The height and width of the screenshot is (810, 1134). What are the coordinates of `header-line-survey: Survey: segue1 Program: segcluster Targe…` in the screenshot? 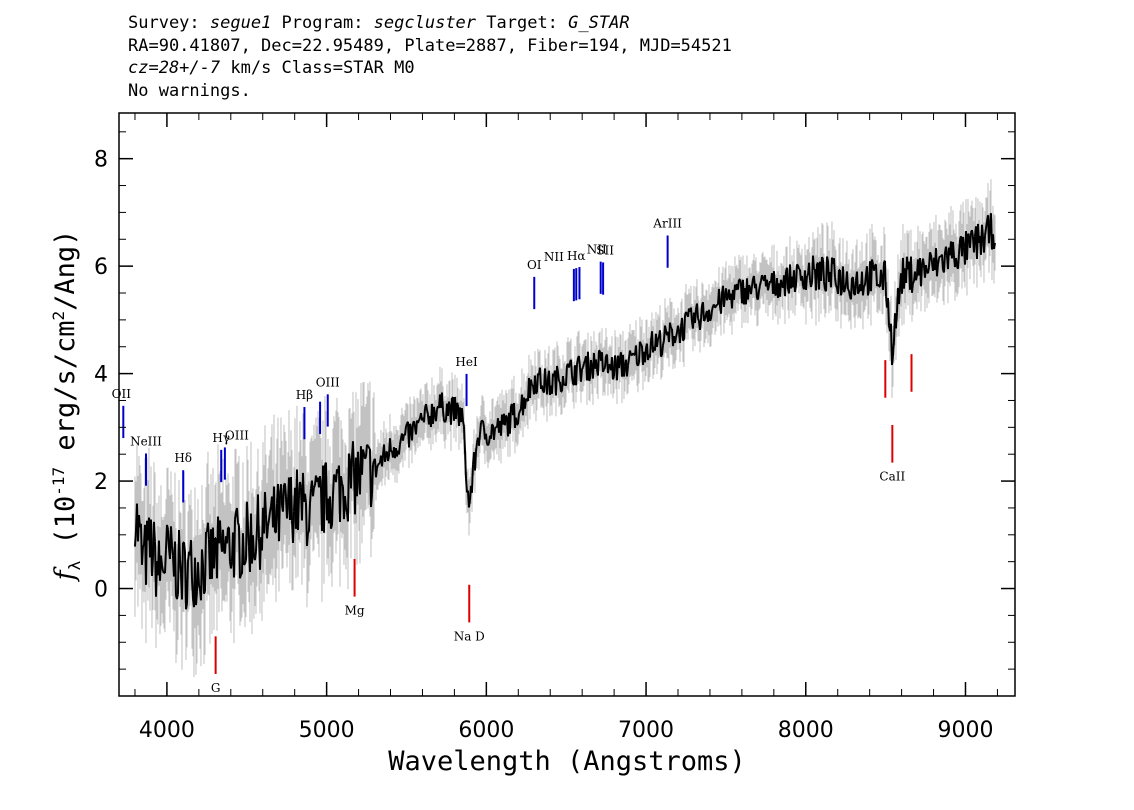 It's located at (430, 23).